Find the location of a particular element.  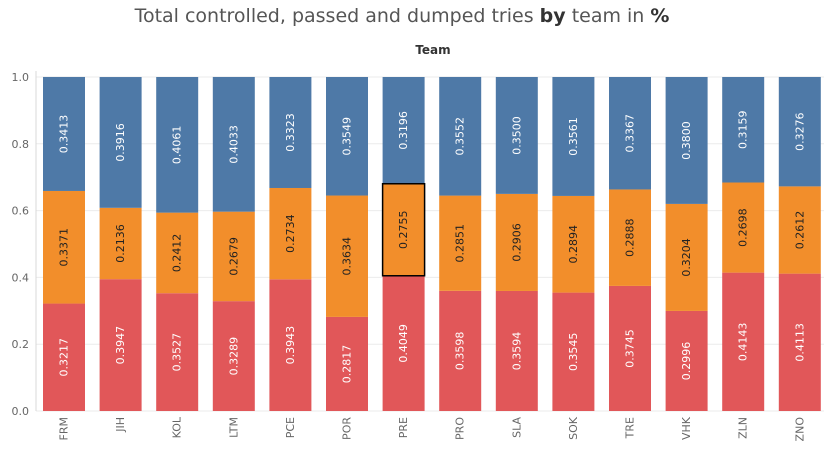

data-label: 0.3323 is located at coordinates (290, 132).